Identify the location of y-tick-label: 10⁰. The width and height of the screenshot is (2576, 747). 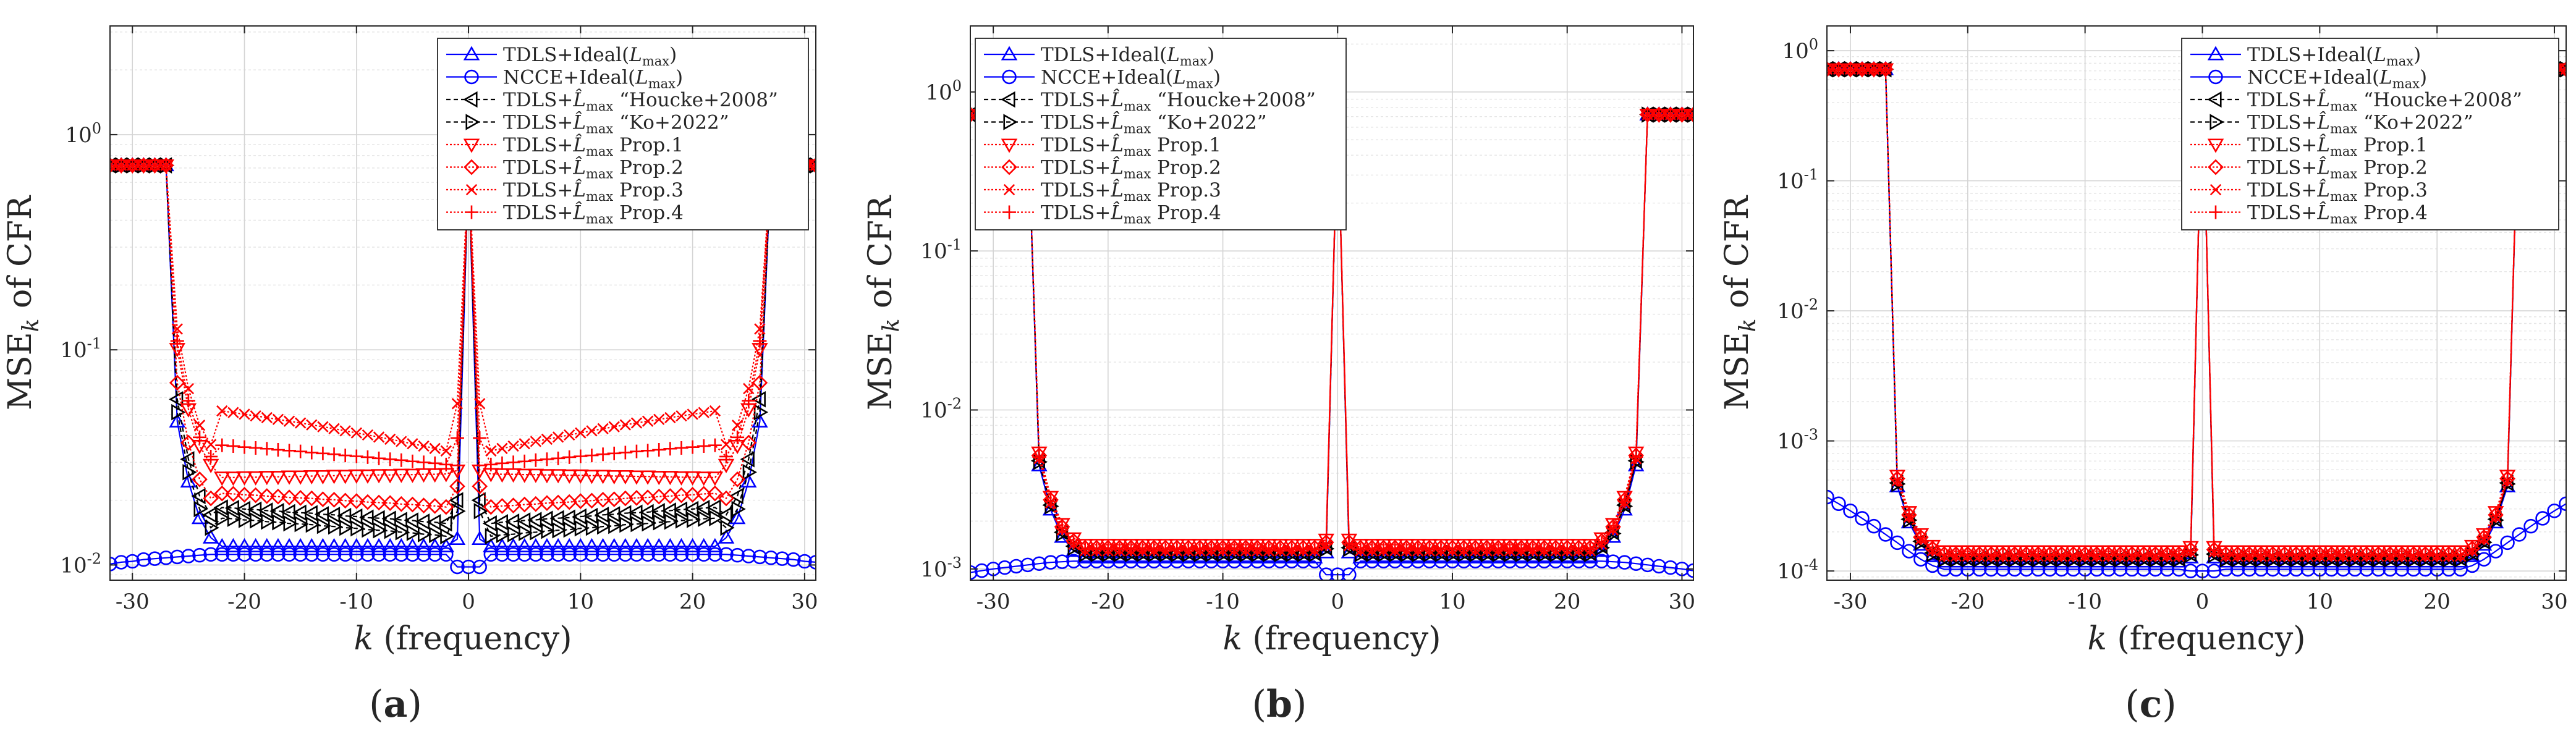
(83, 134).